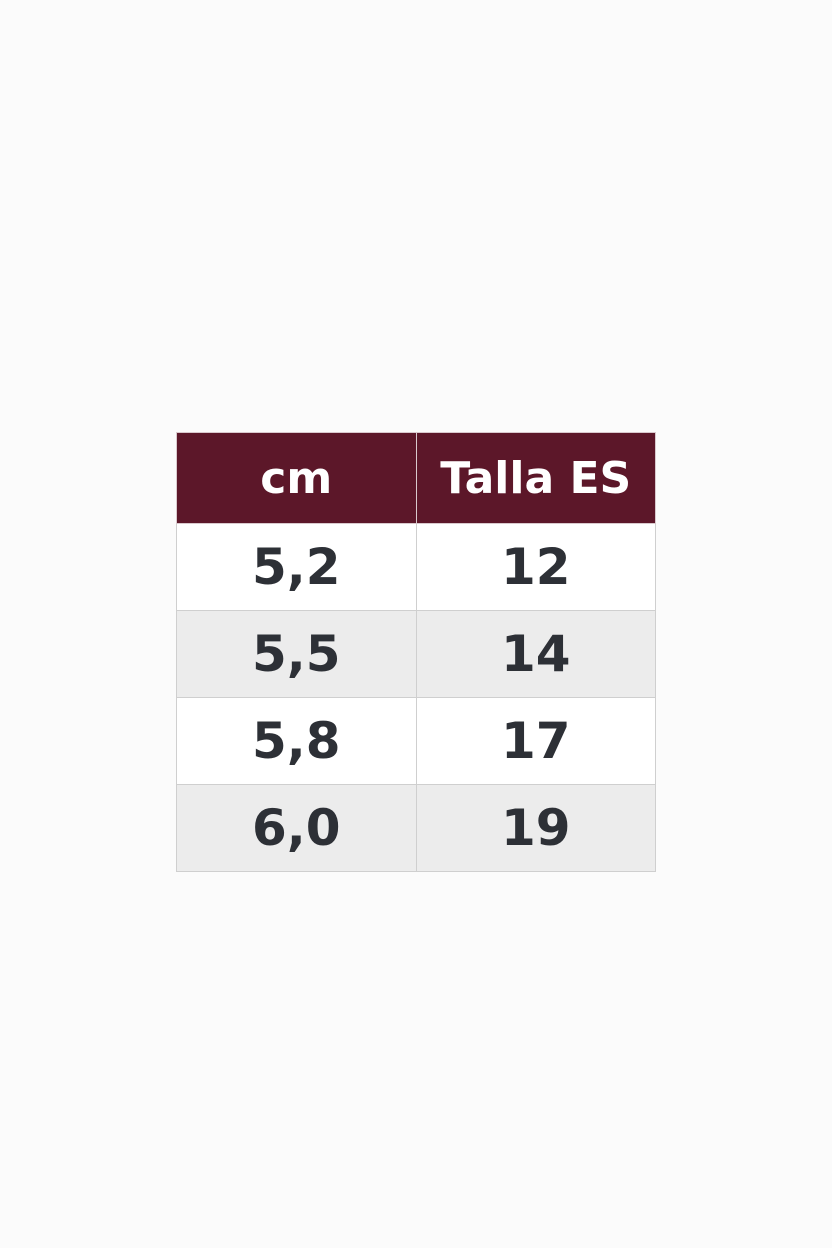 Image resolution: width=832 pixels, height=1248 pixels. I want to click on table-row: 5,5 14, so click(416, 654).